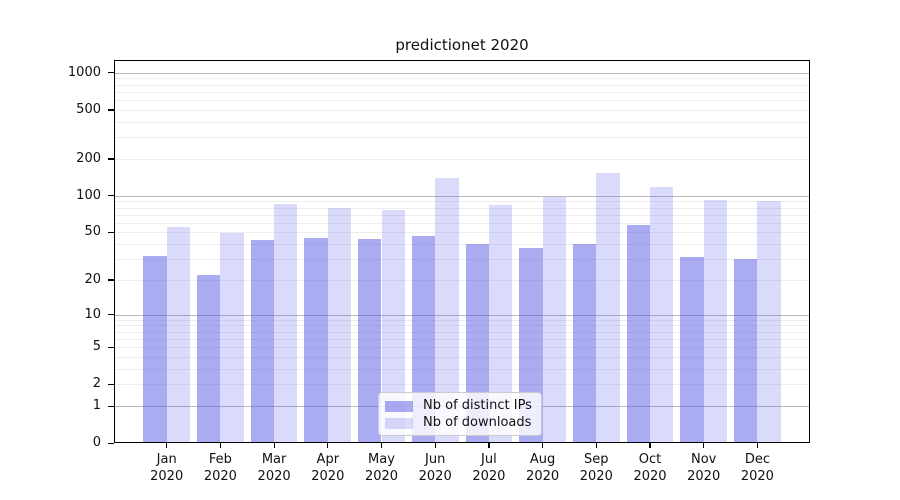 This screenshot has width=900, height=500. What do you see at coordinates (381, 468) in the screenshot?
I see `x-tick-label-may: May 2020` at bounding box center [381, 468].